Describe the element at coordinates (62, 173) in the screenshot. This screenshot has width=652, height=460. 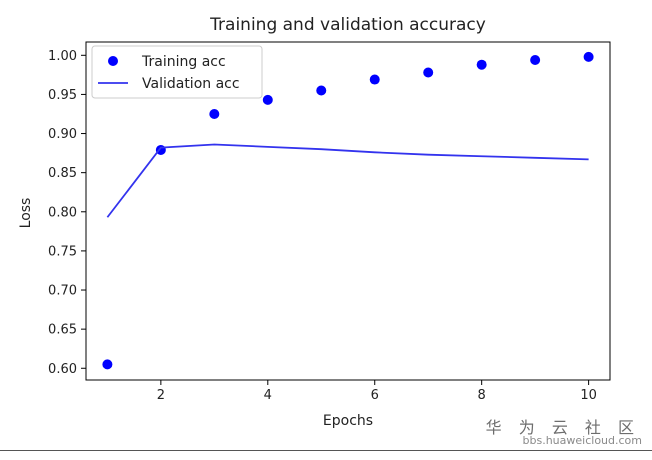
I see `y-tick-label: 0.85` at that location.